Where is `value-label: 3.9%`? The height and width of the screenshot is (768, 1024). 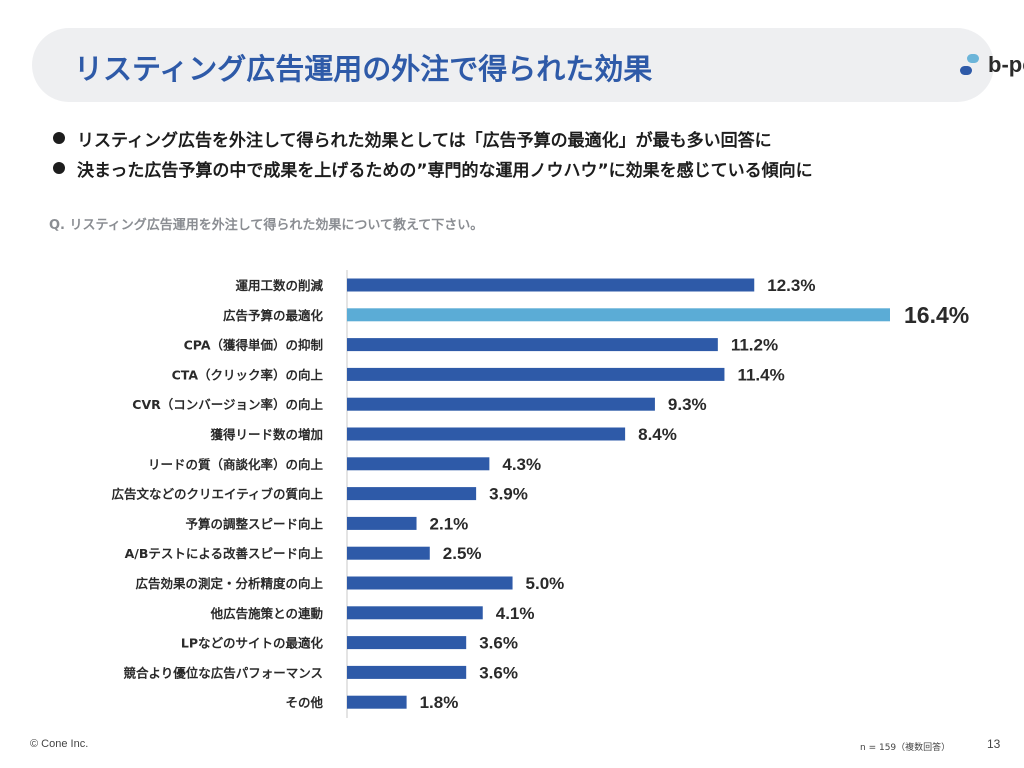
value-label: 3.9% is located at coordinates (508, 494).